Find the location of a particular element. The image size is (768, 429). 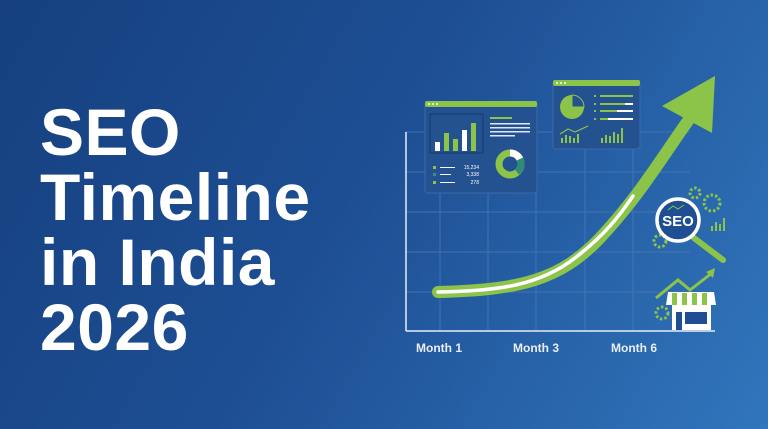

stat-value: 3,338 is located at coordinates (472, 175).